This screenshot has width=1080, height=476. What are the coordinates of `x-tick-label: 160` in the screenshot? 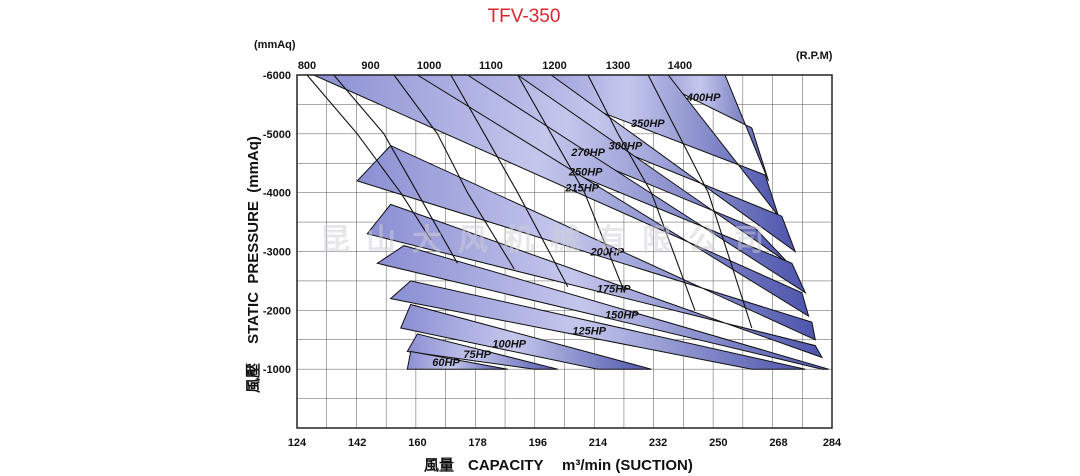 It's located at (417, 443).